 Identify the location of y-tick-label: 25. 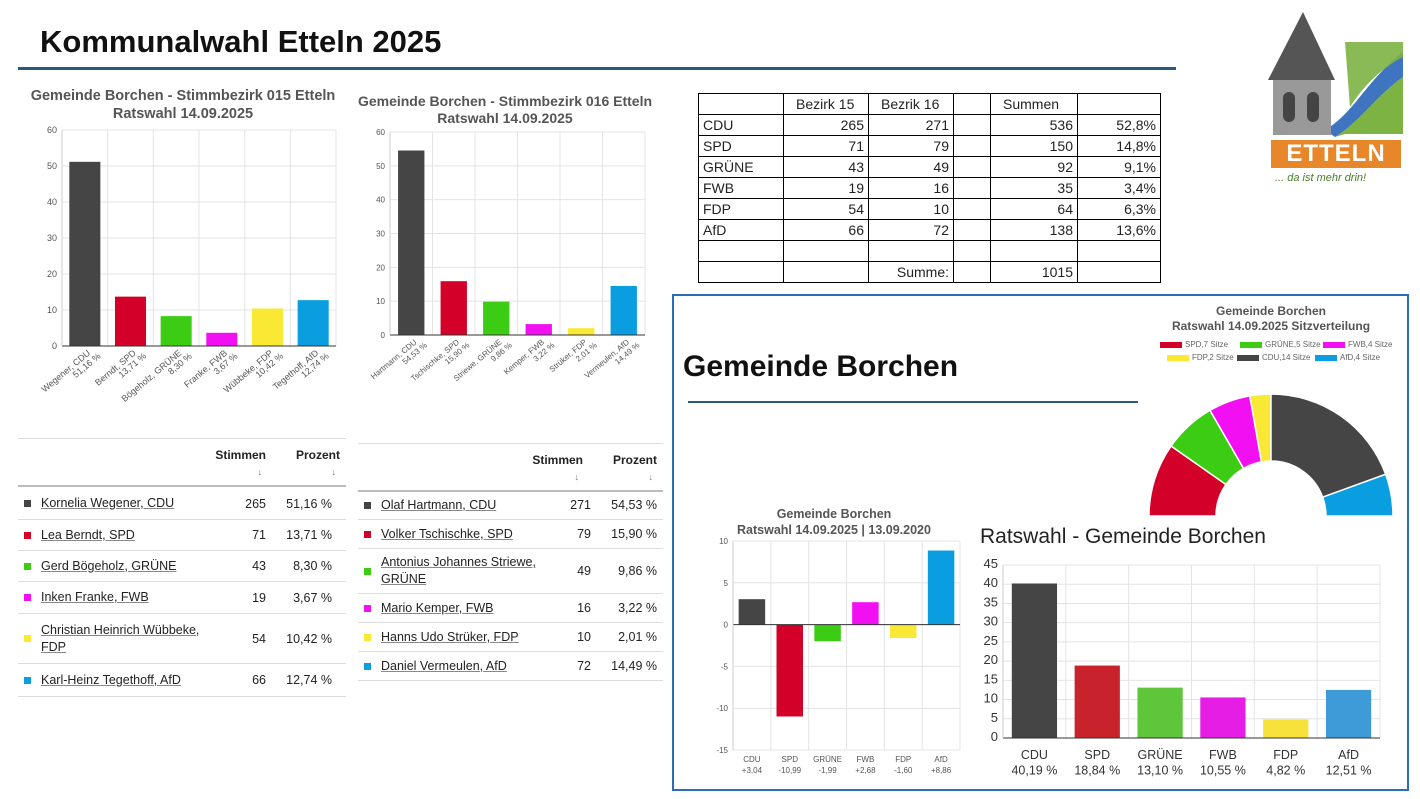
(991, 640).